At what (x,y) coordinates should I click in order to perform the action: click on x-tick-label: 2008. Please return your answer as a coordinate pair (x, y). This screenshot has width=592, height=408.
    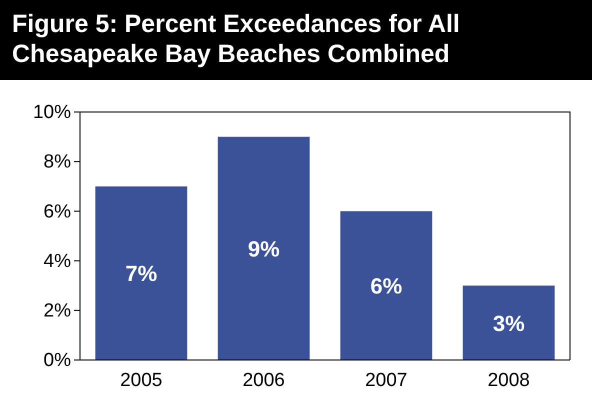
    Looking at the image, I should click on (509, 380).